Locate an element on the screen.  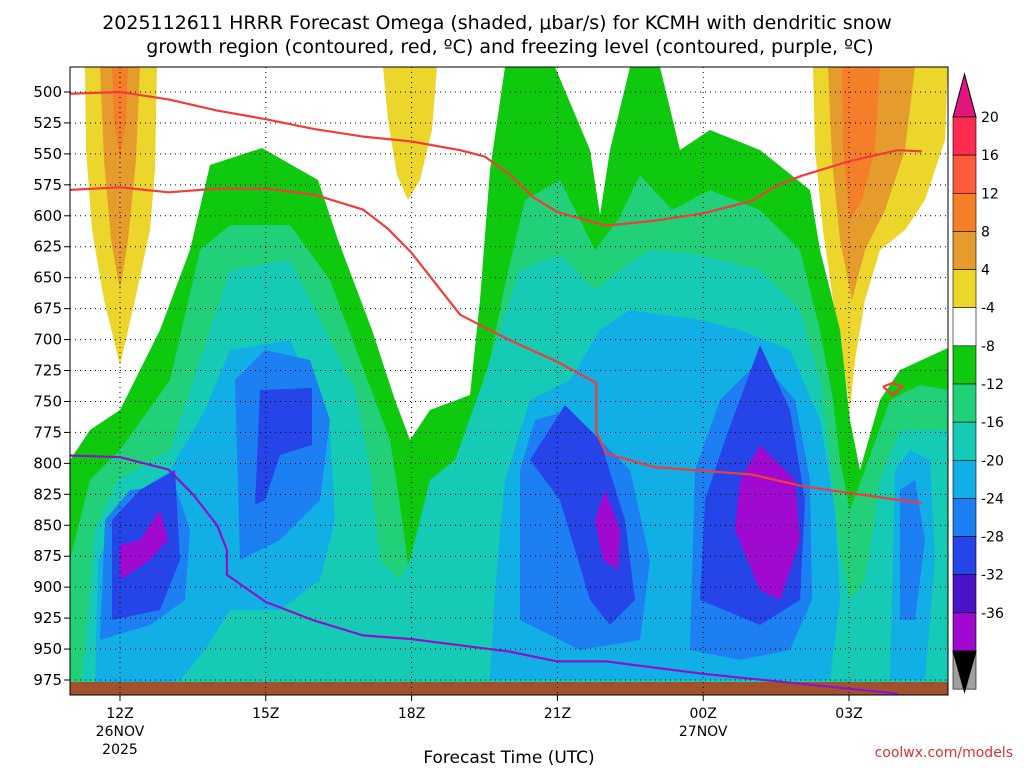
y-tick-label: 600 is located at coordinates (47, 216).